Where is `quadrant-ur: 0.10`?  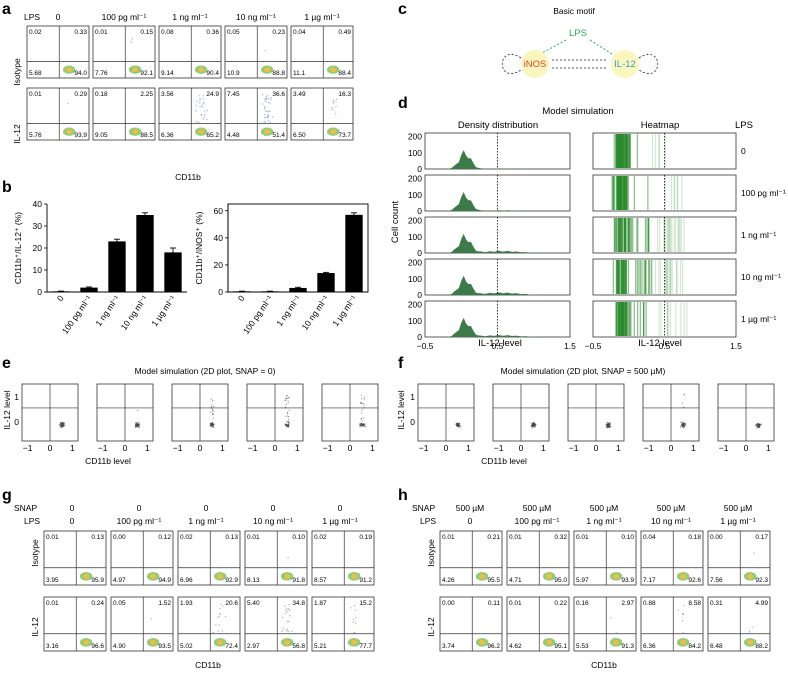 quadrant-ur: 0.10 is located at coordinates (298, 537).